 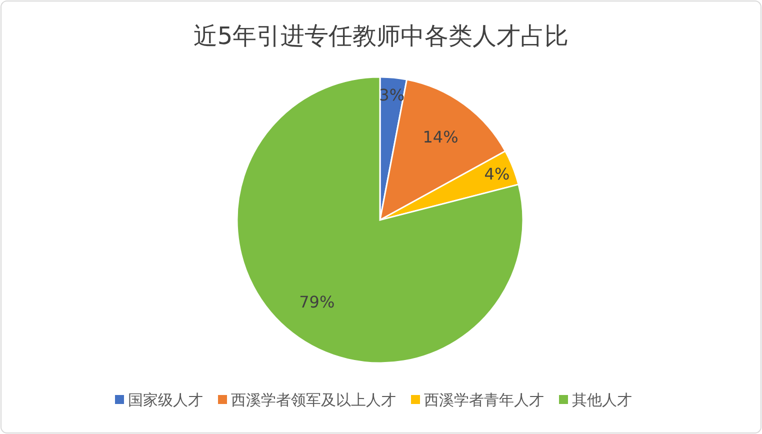 I want to click on legend-label: 西溪学者领军及以上人才, so click(x=313, y=400).